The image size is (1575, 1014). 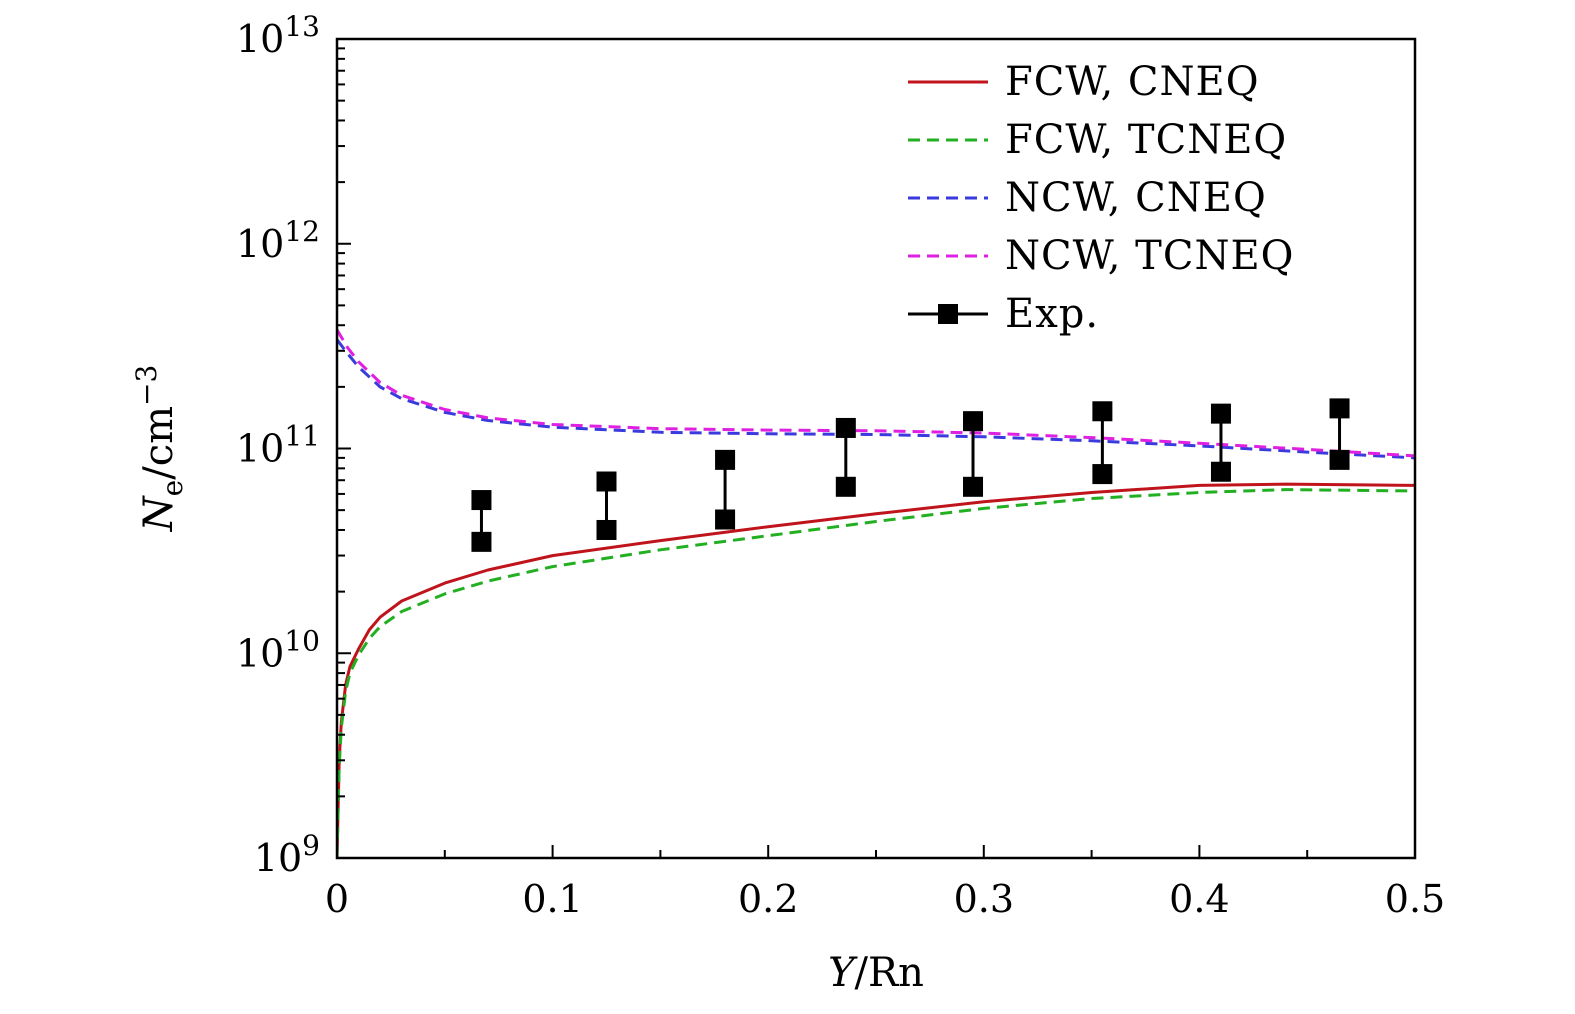 I want to click on y-tick-exponent: 11, so click(x=302, y=436).